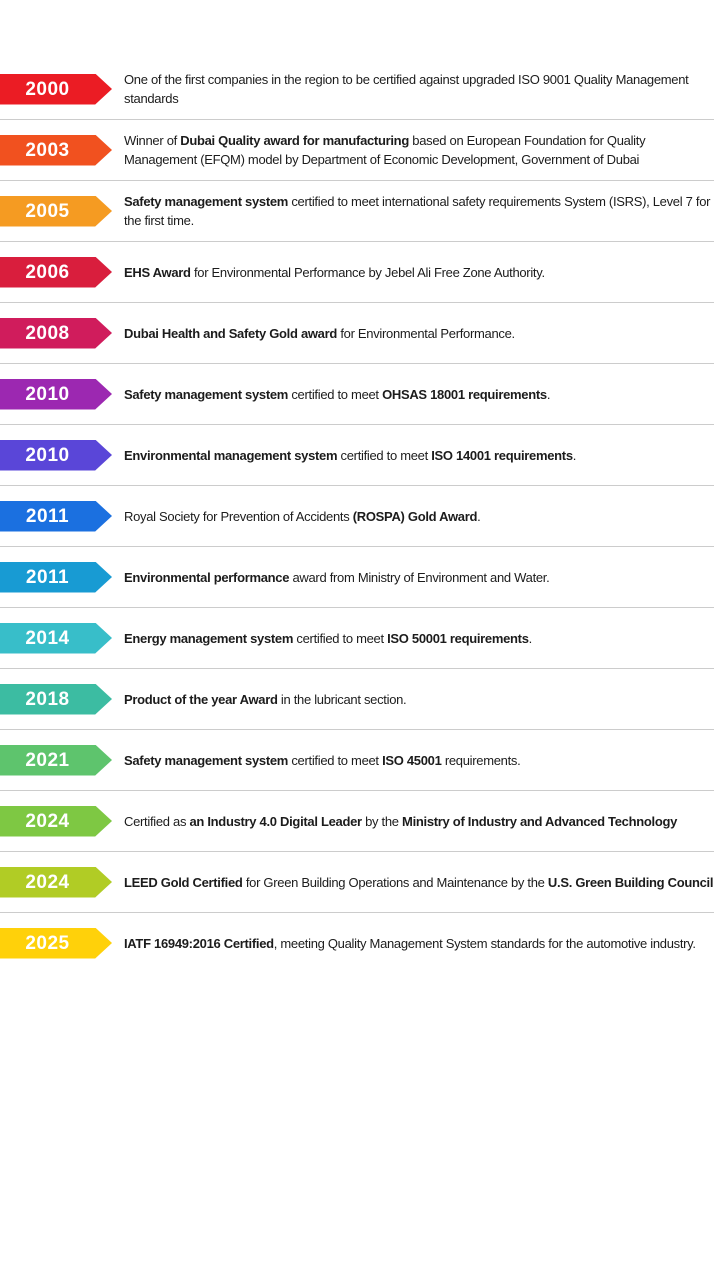  Describe the element at coordinates (207, 577) in the screenshot. I see `description-segment-bold: Environmental performance` at that location.